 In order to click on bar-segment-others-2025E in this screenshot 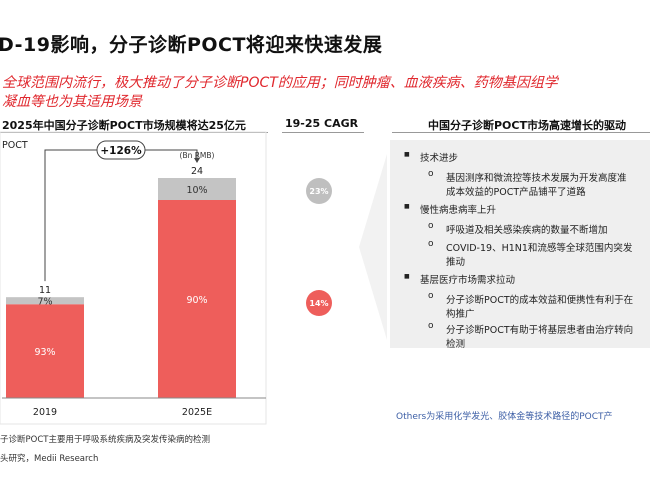, I will do `click(197, 189)`.